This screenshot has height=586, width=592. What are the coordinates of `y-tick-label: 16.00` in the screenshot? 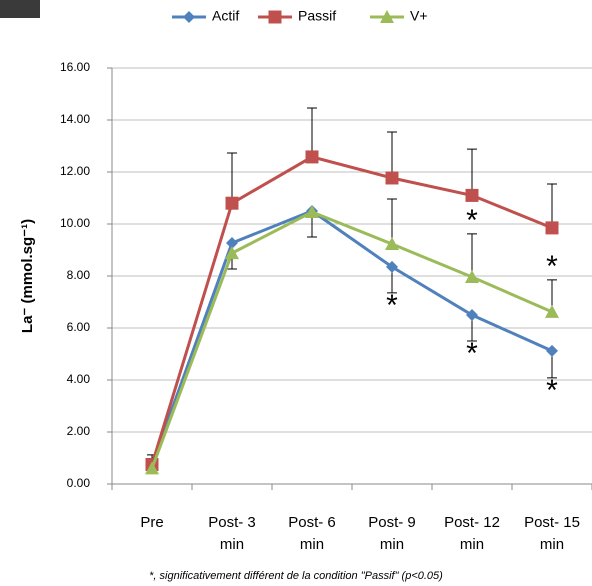 It's located at (75, 67).